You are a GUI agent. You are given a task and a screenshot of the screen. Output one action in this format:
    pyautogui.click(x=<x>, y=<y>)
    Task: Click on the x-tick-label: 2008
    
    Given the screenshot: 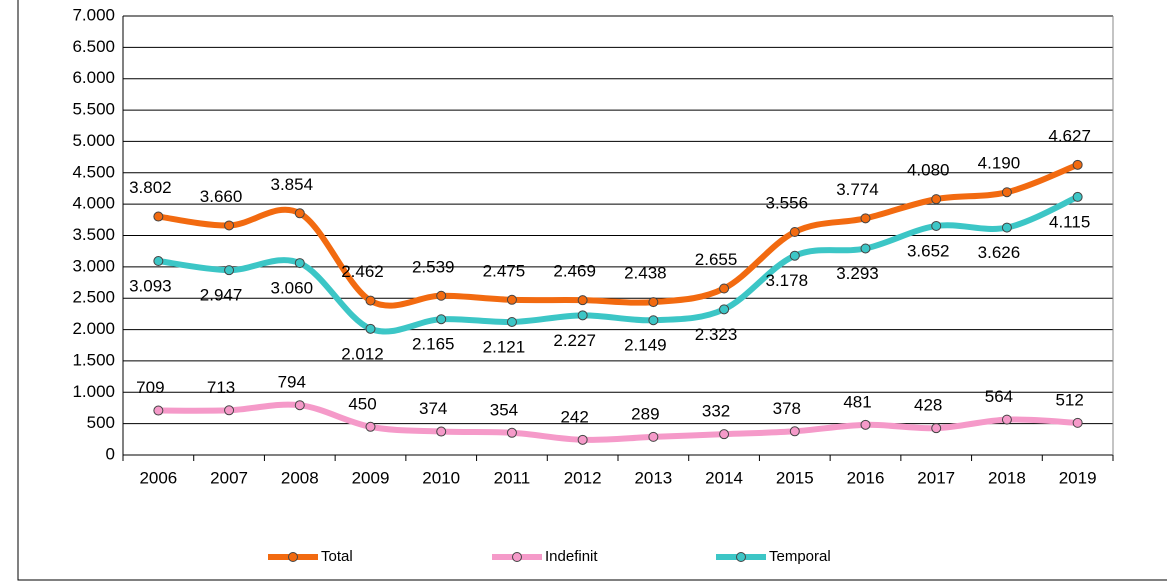 What is the action you would take?
    pyautogui.click(x=300, y=477)
    